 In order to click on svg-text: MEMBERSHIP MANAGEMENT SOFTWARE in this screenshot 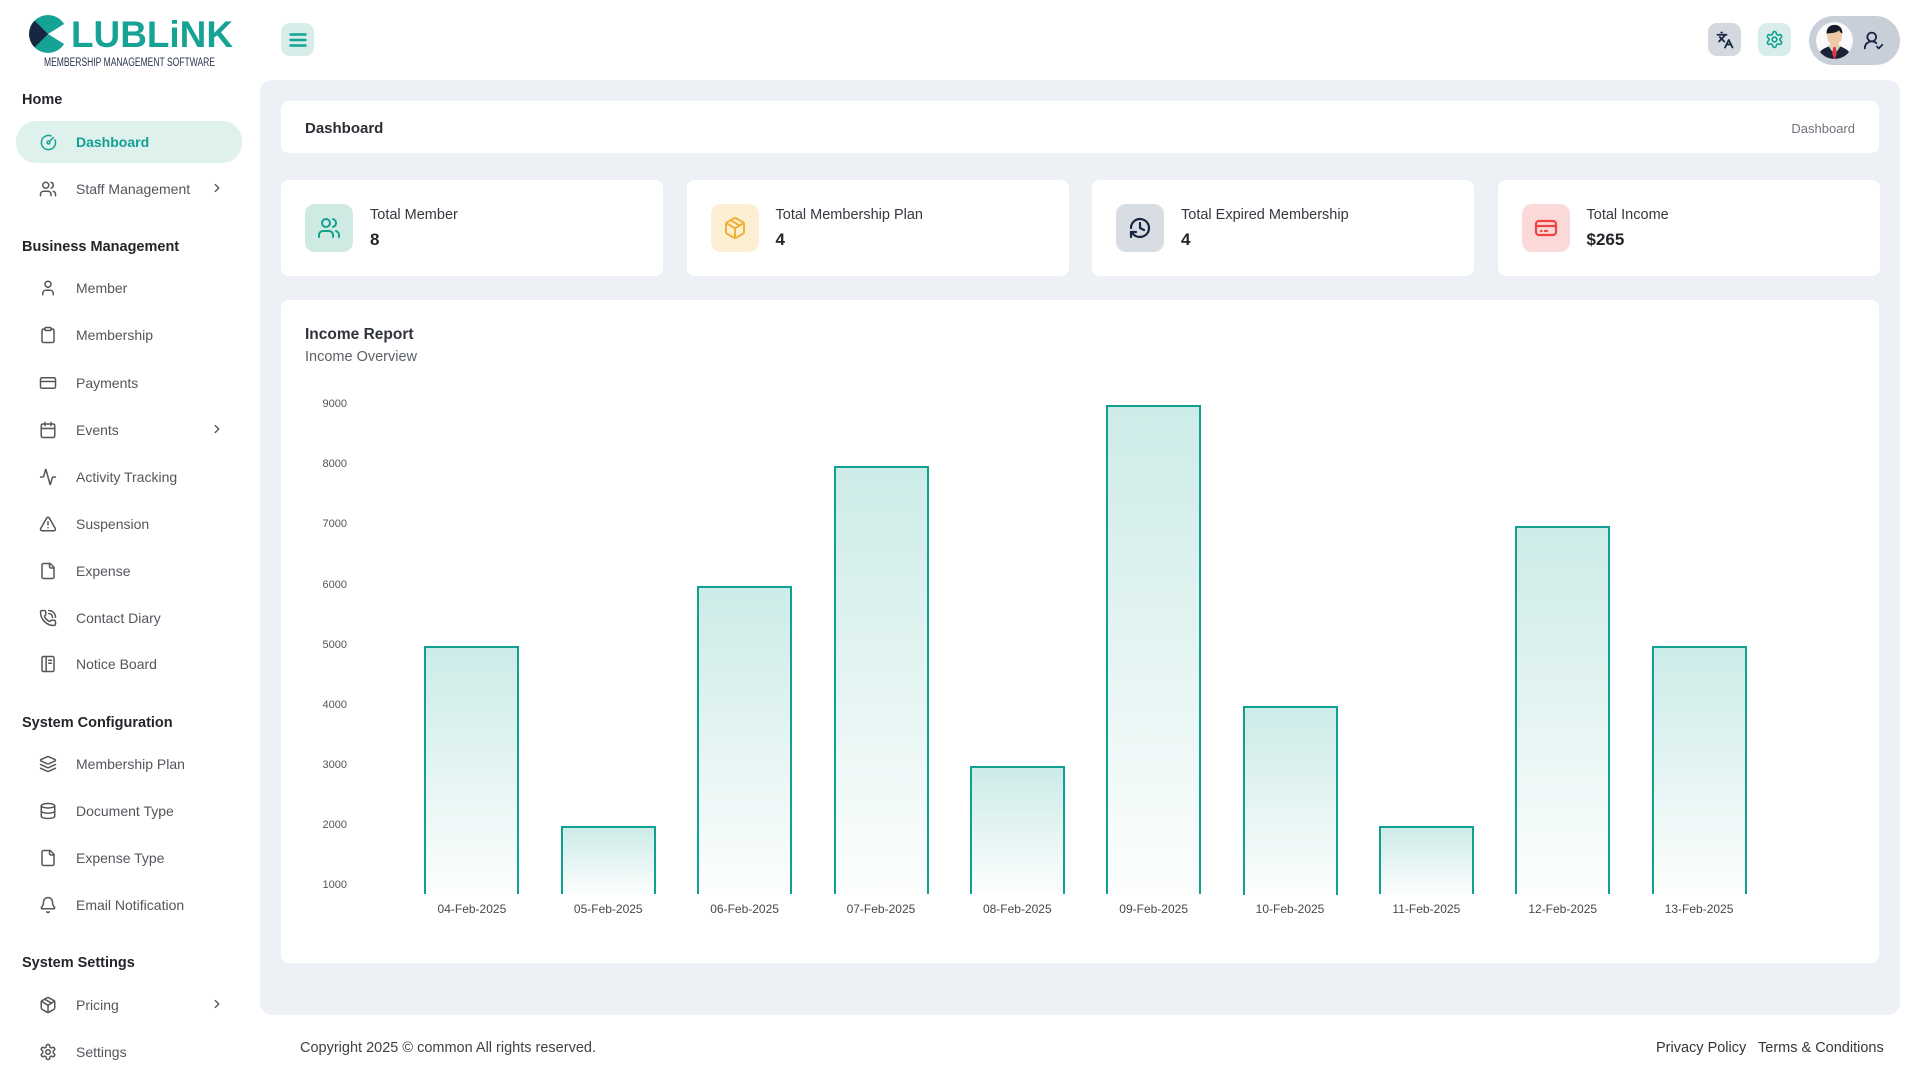, I will do `click(129, 63)`.